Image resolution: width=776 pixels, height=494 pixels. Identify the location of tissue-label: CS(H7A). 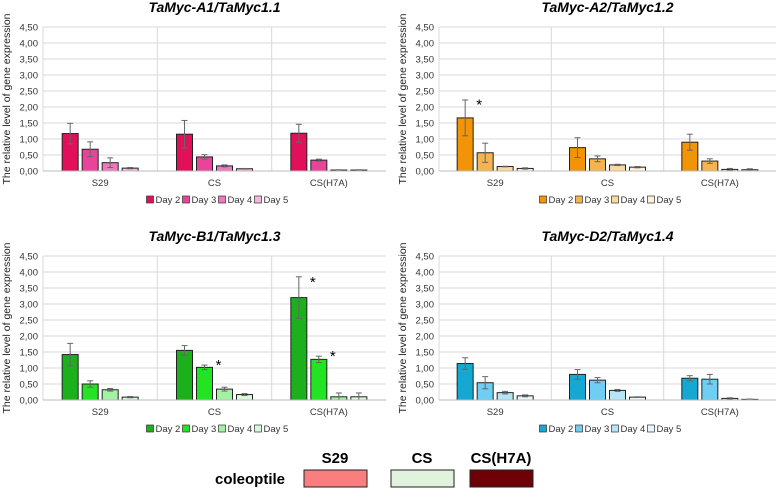
(501, 458).